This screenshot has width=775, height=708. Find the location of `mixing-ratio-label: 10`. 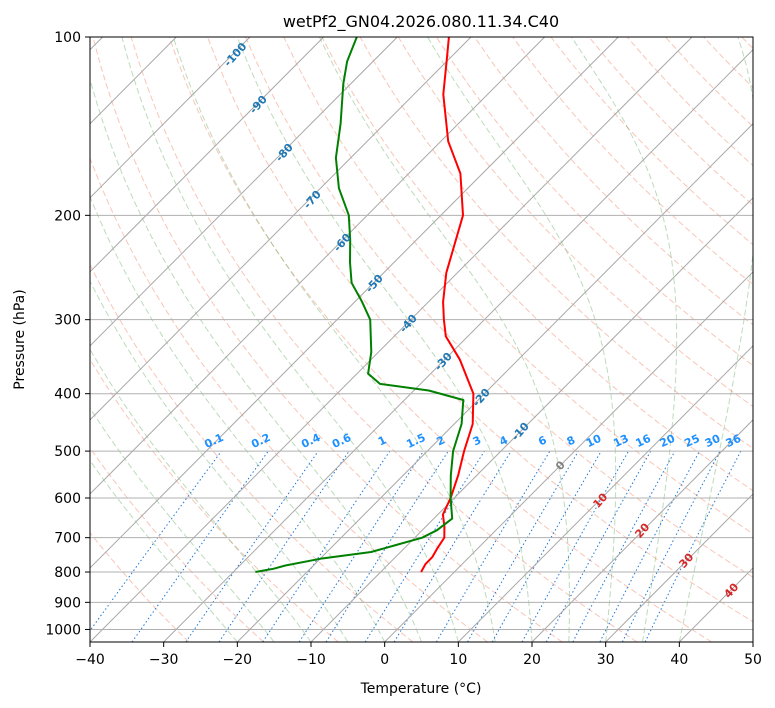

mixing-ratio-label: 10 is located at coordinates (594, 441).